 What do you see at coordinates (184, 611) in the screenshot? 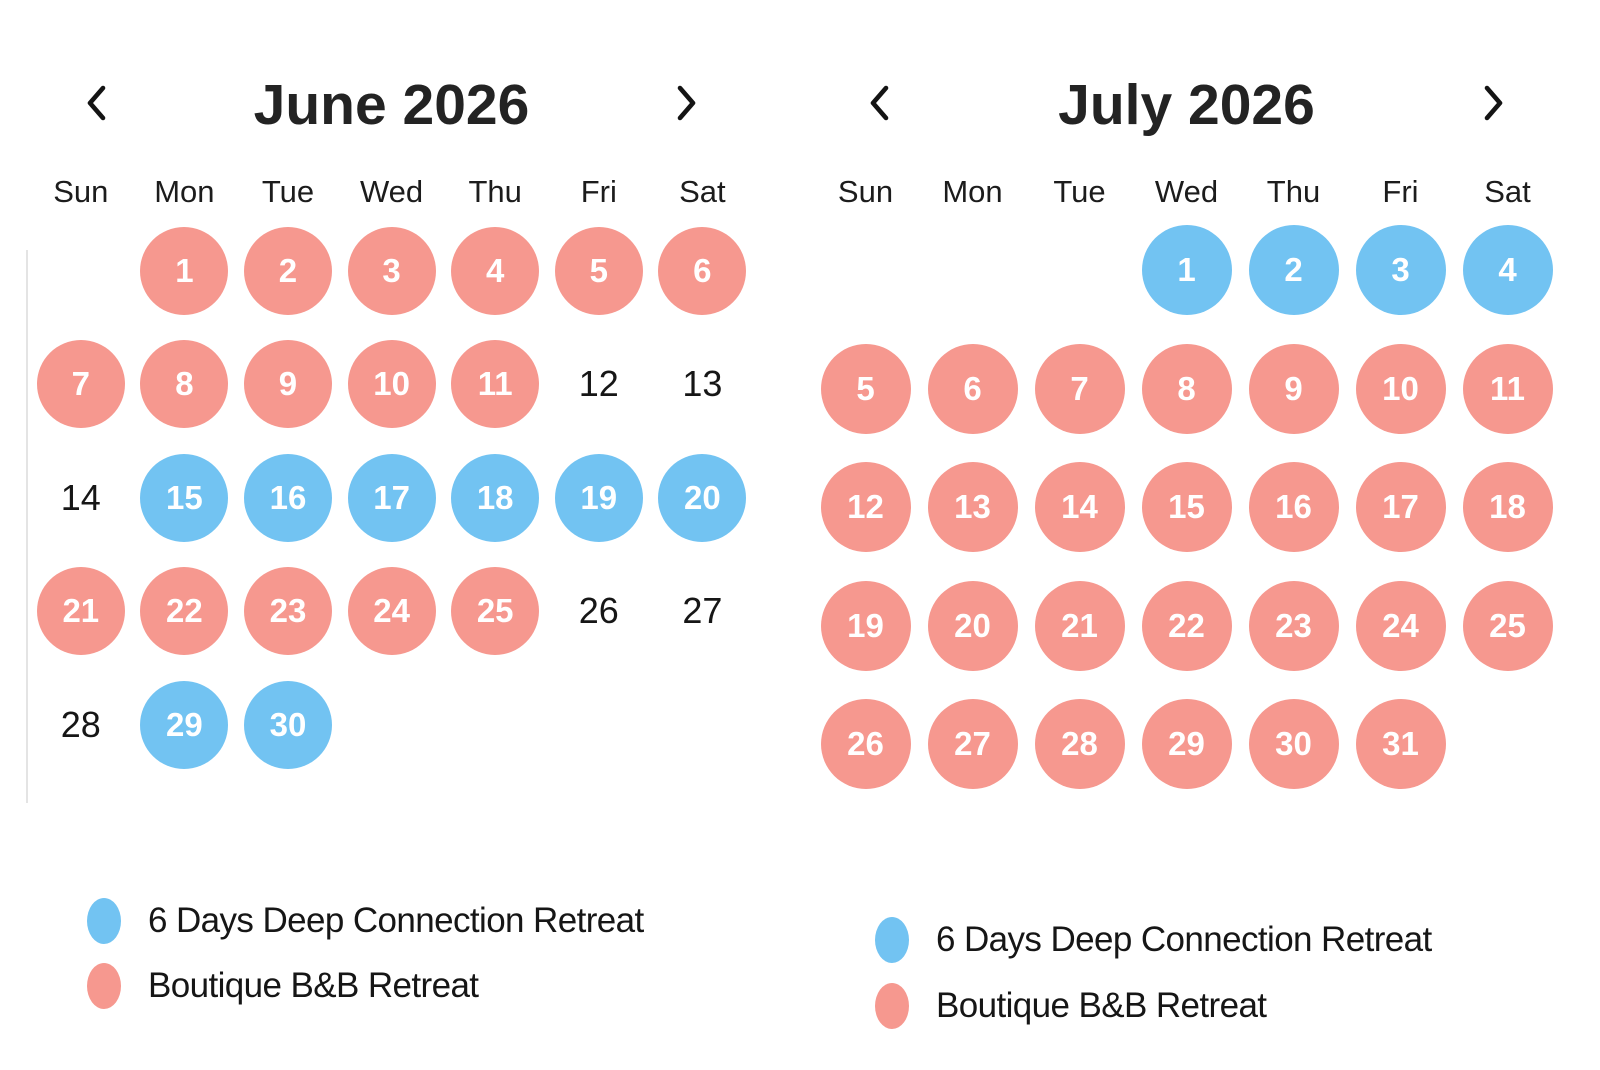
I see `day-june-22: 22` at bounding box center [184, 611].